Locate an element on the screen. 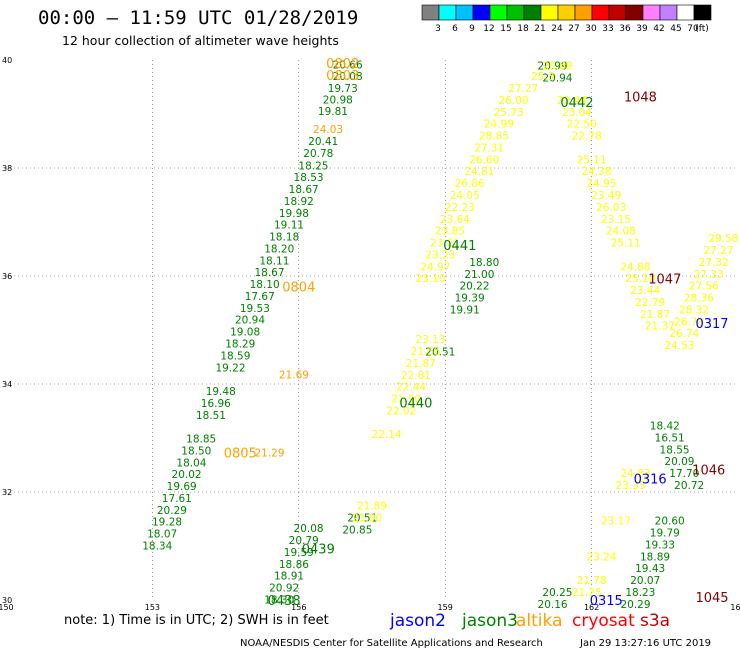  wave-height-value: 24.08 is located at coordinates (621, 232).